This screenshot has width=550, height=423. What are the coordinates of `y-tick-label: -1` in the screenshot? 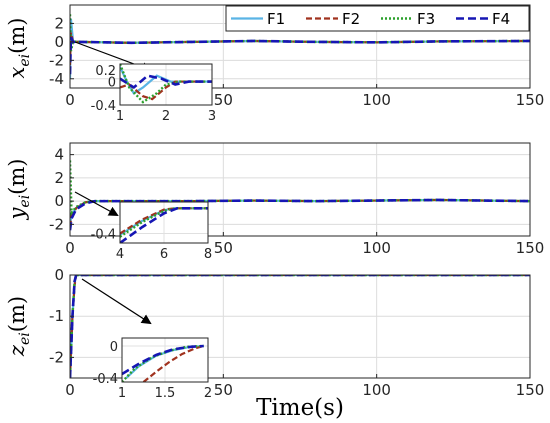 It's located at (56, 316).